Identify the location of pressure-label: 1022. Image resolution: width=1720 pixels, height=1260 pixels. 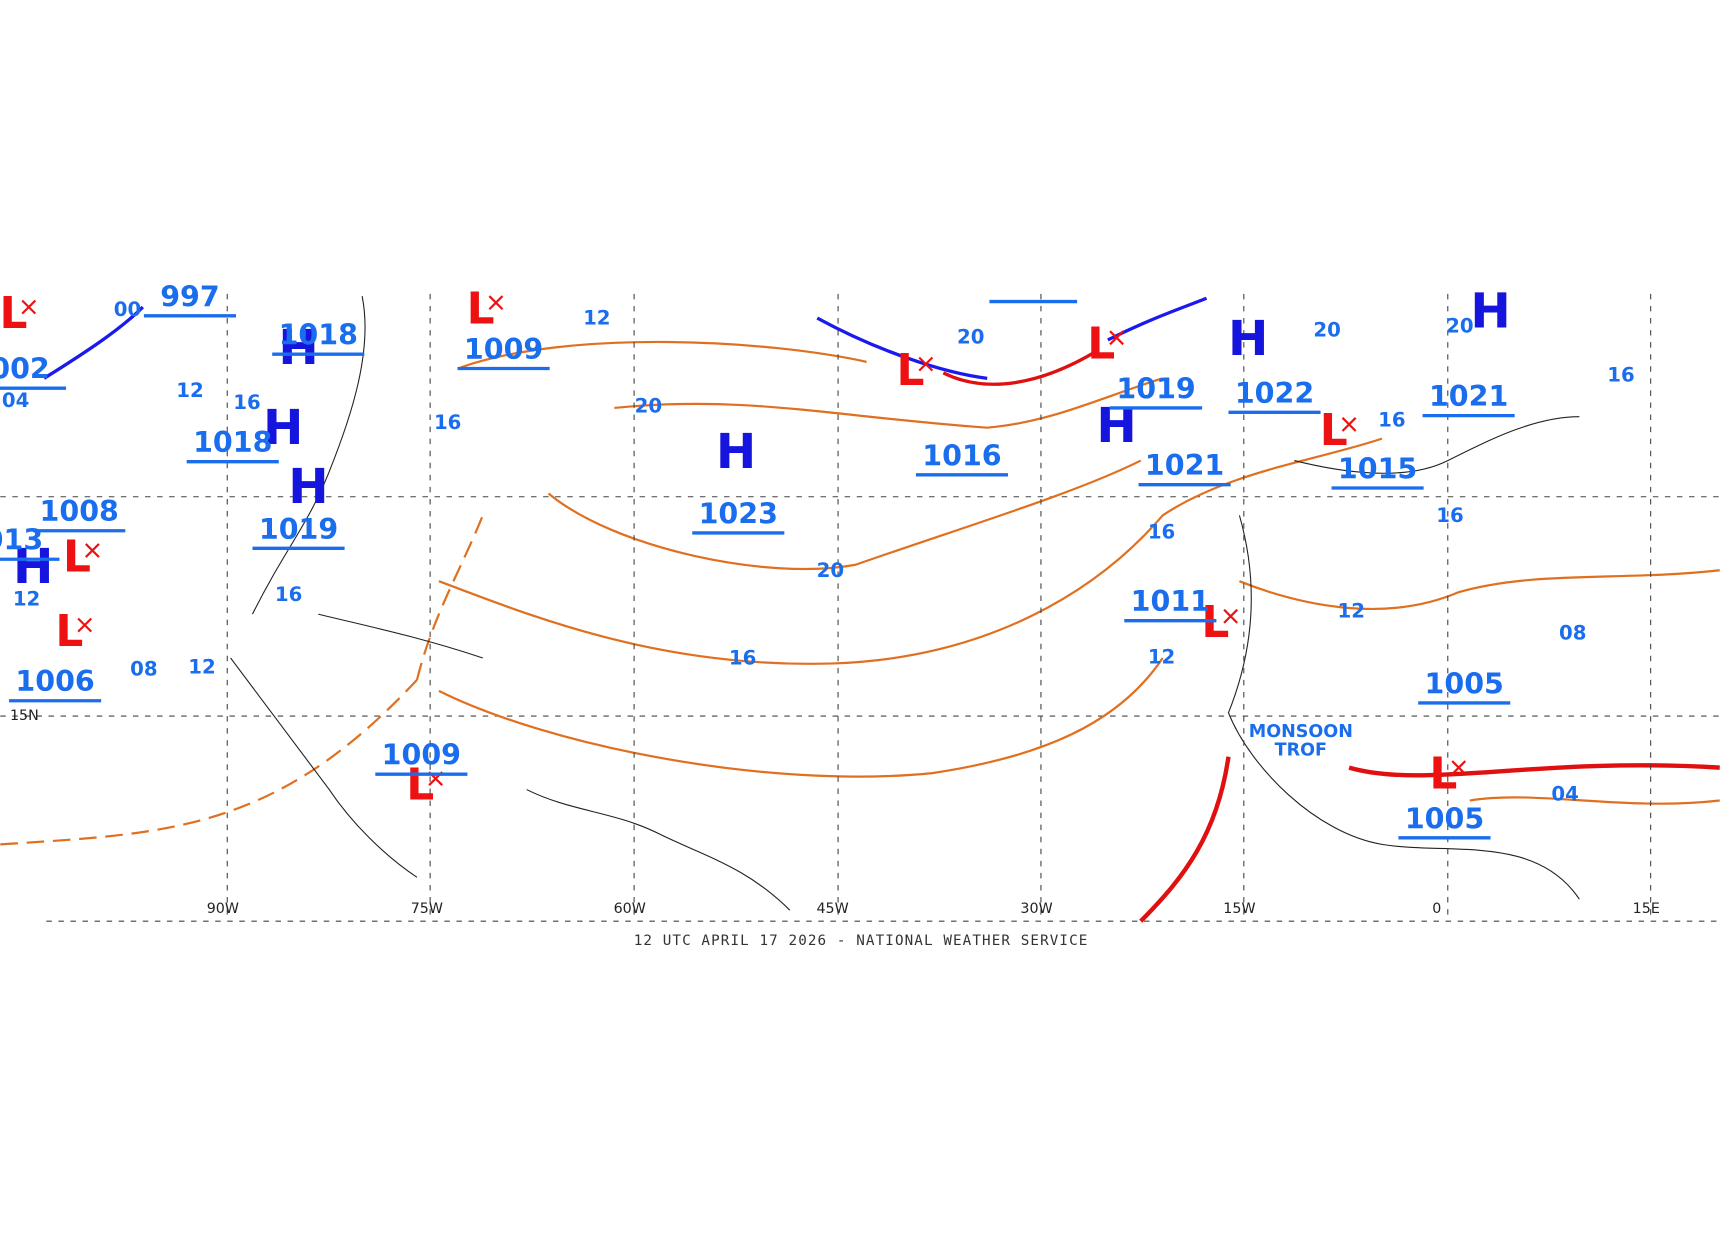
(1274, 393).